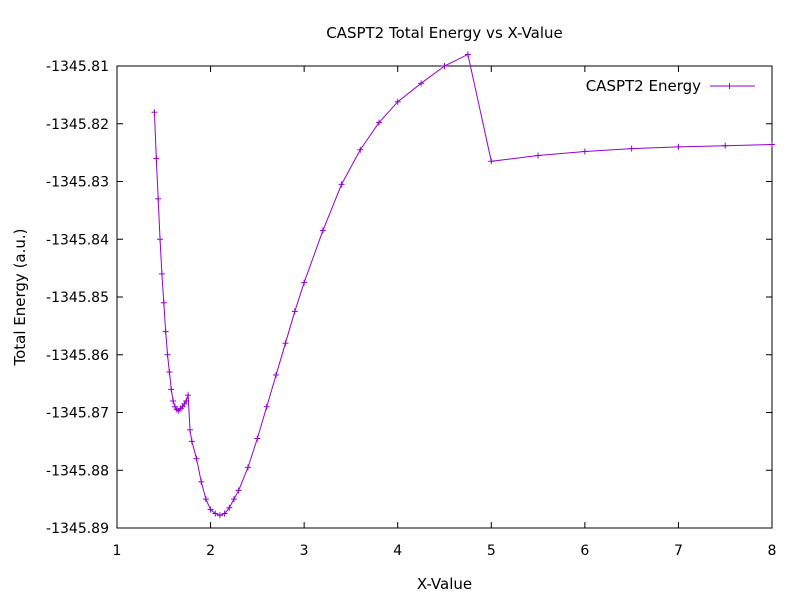 The image size is (800, 600). I want to click on y-tick-label: -1345.89, so click(77, 529).